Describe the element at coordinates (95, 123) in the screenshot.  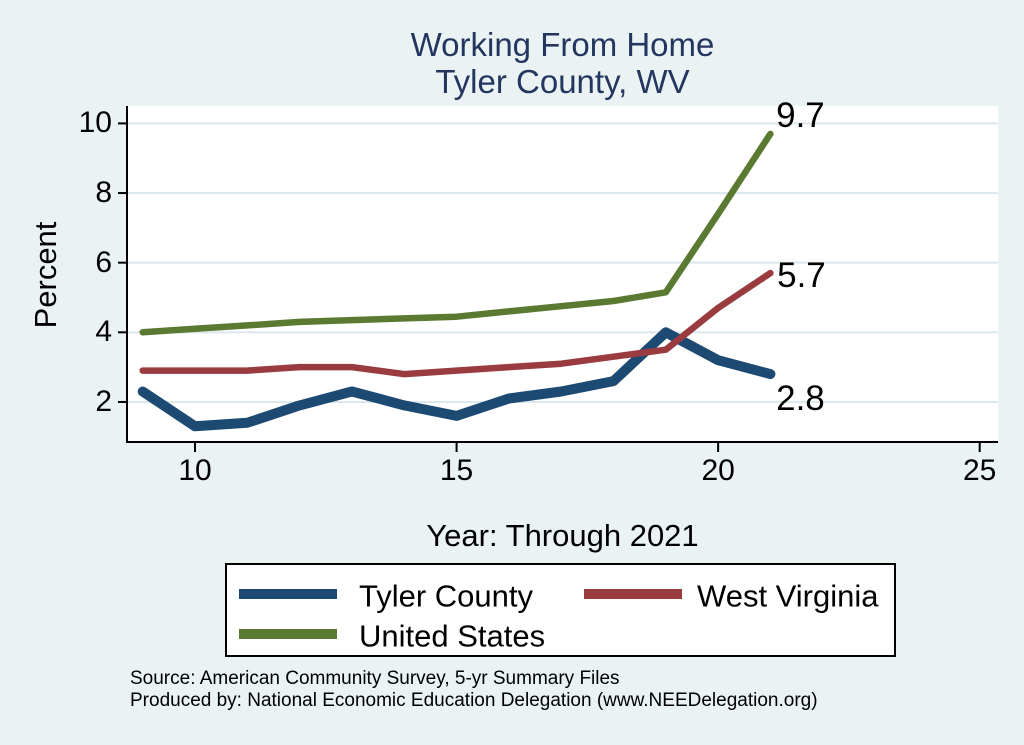
I see `y-tick-label-10: 10` at that location.